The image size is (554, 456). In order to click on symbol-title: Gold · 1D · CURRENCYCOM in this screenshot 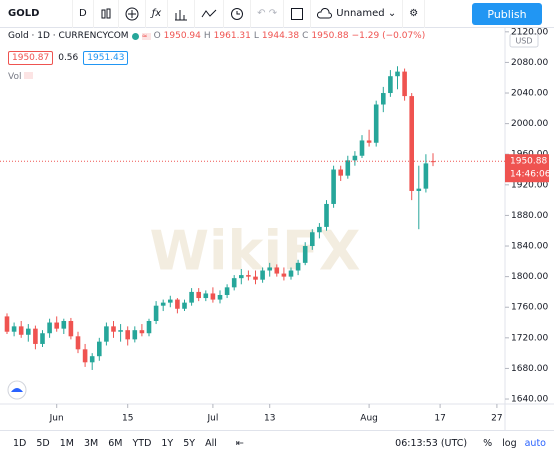, I will do `click(68, 36)`.